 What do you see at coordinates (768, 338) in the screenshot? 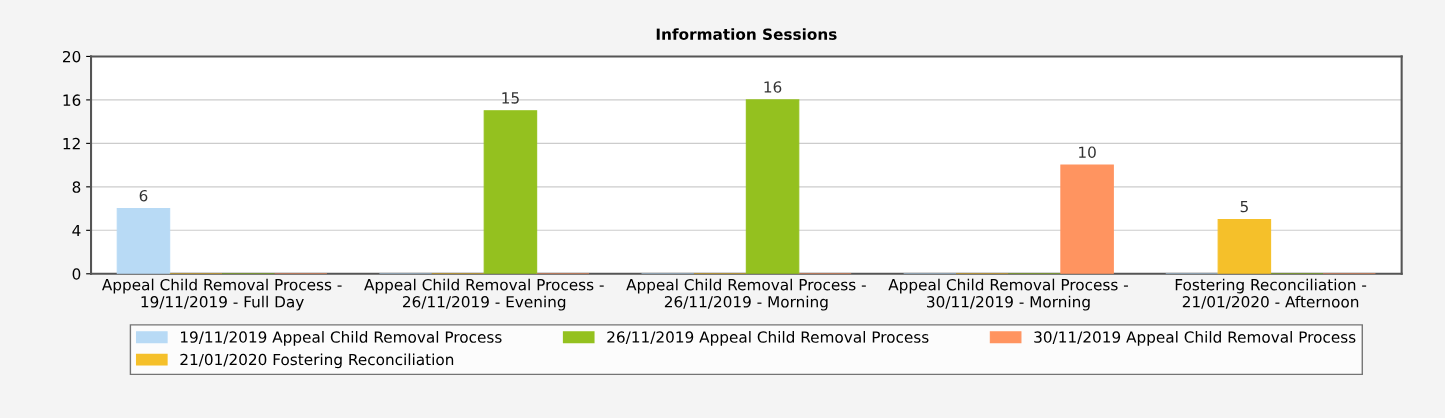
I see `legend-label: 26/11/2019 Appeal Child Removal Process` at bounding box center [768, 338].